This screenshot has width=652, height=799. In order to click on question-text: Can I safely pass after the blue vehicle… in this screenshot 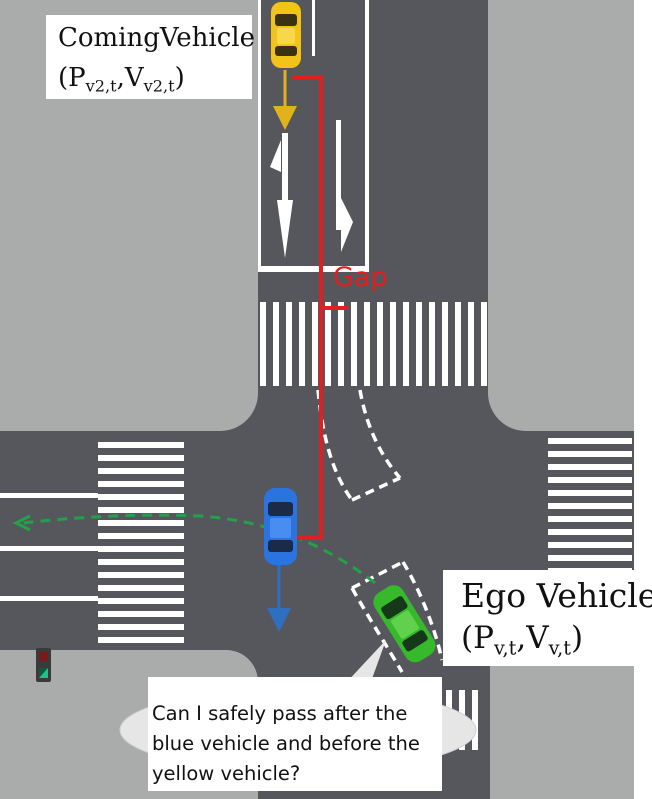, I will do `click(295, 734)`.